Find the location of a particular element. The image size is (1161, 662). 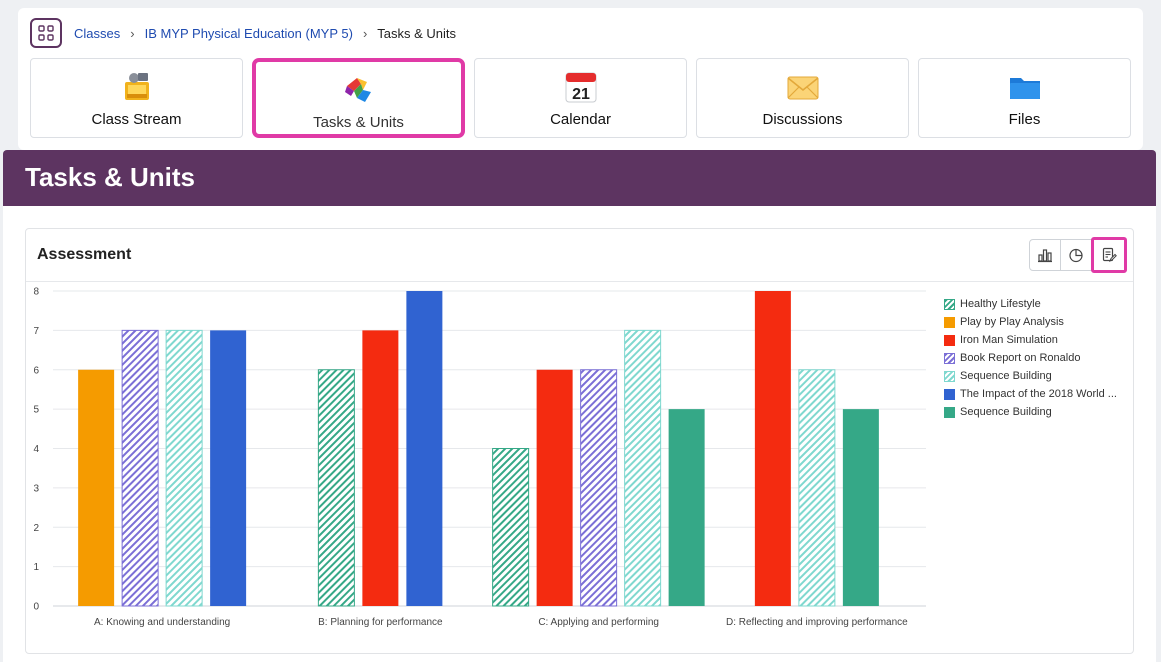

nav-tile-discussions: Discussions is located at coordinates (802, 98).